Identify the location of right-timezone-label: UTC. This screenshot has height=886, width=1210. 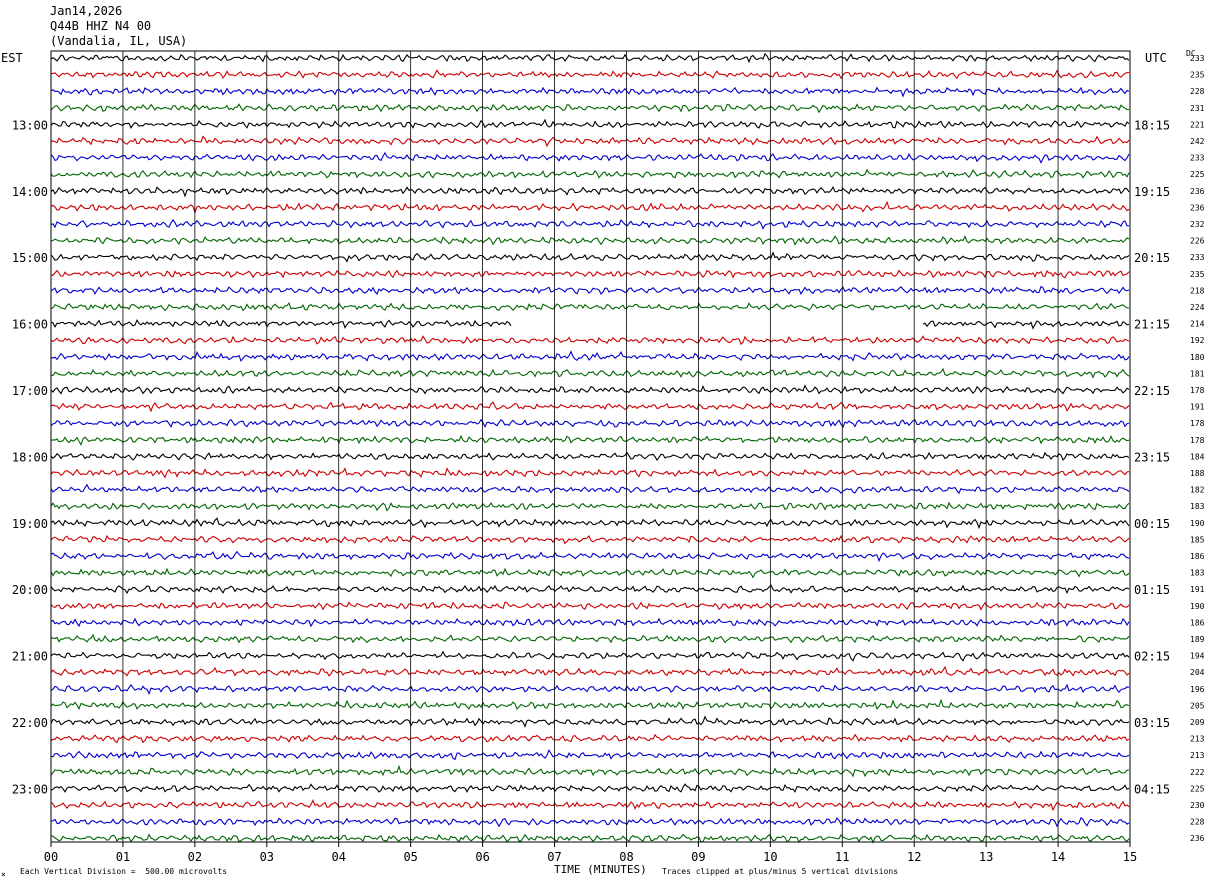
(1156, 58).